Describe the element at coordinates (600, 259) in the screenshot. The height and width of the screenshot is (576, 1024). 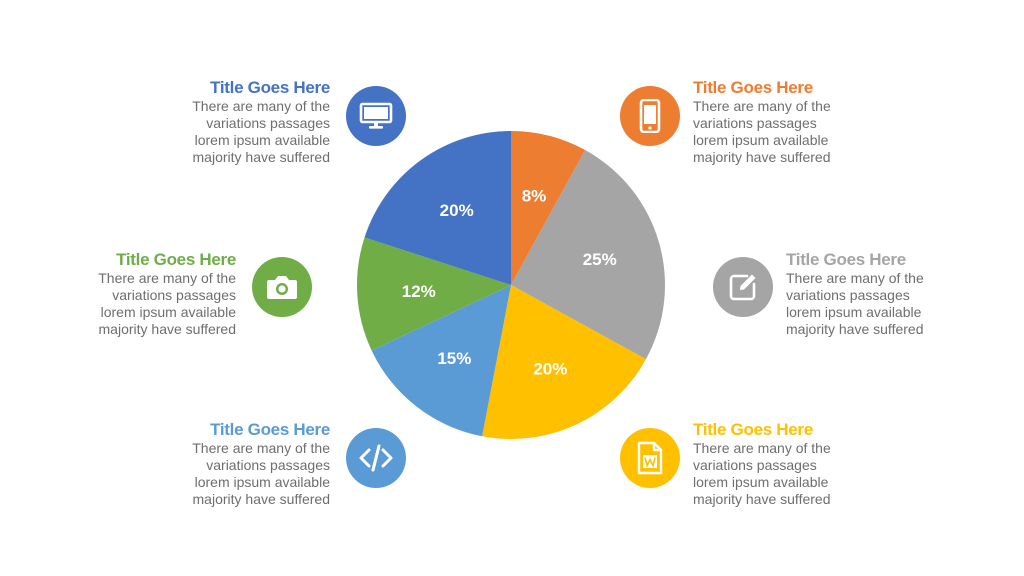
I see `pie-slice-label: 25%` at that location.